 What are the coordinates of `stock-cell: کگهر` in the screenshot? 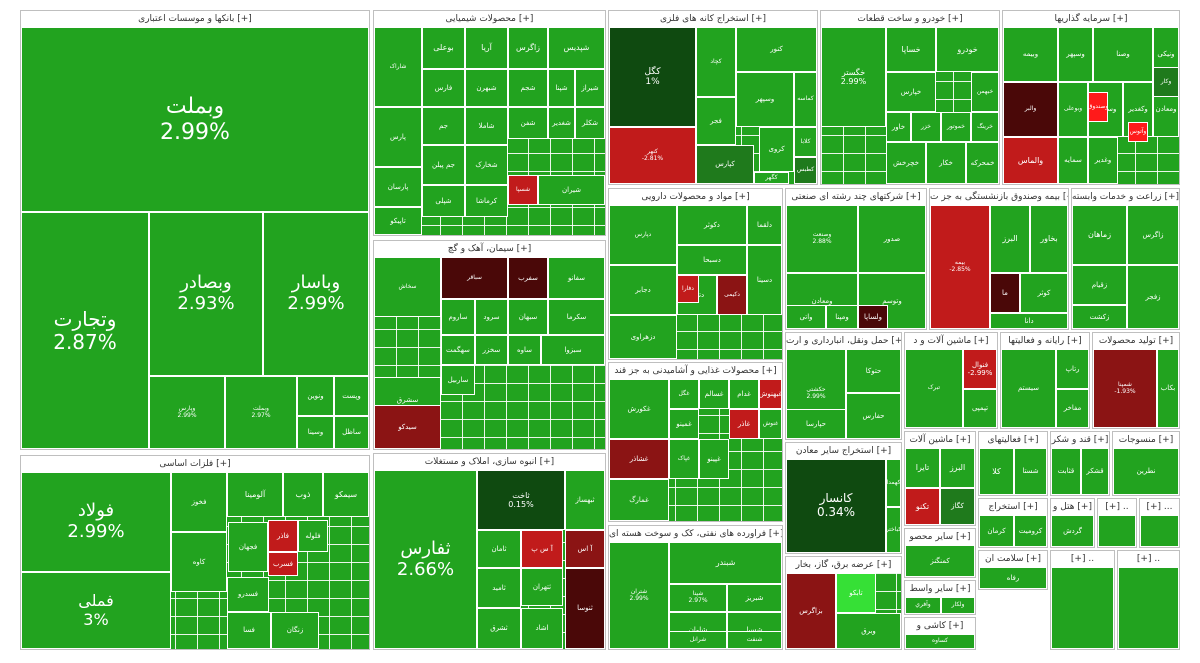 It's located at (771, 178).